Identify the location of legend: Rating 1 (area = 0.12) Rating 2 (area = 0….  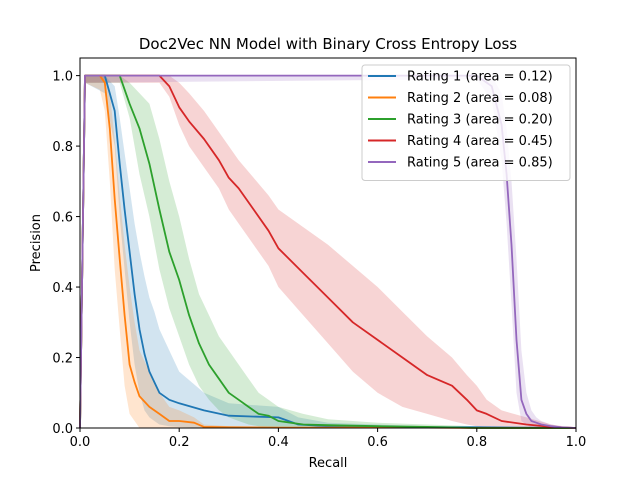
(466, 122).